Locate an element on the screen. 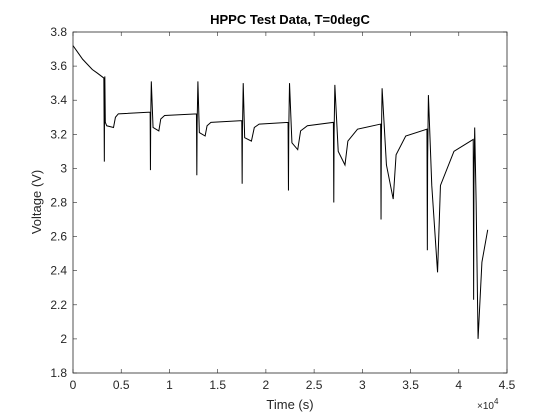  y-tick-label: 2 is located at coordinates (63, 339).